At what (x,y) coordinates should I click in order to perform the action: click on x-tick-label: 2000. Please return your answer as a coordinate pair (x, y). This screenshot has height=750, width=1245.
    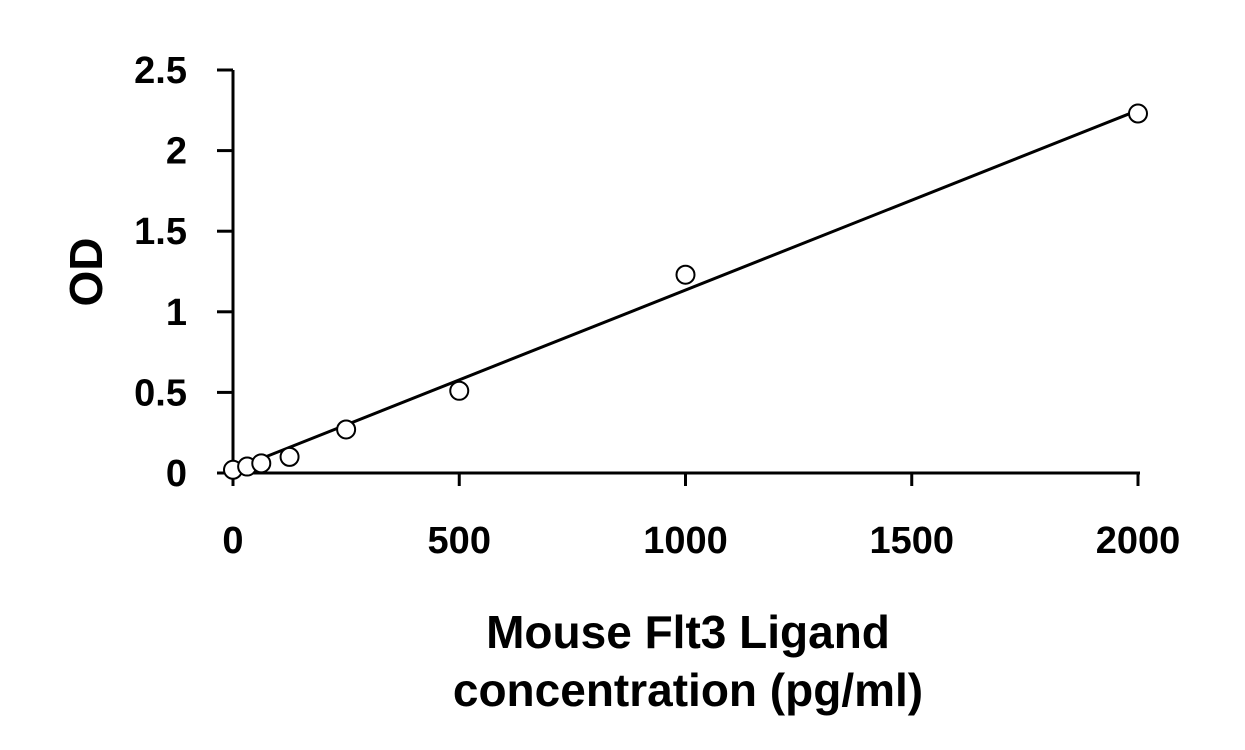
    Looking at the image, I should click on (1138, 541).